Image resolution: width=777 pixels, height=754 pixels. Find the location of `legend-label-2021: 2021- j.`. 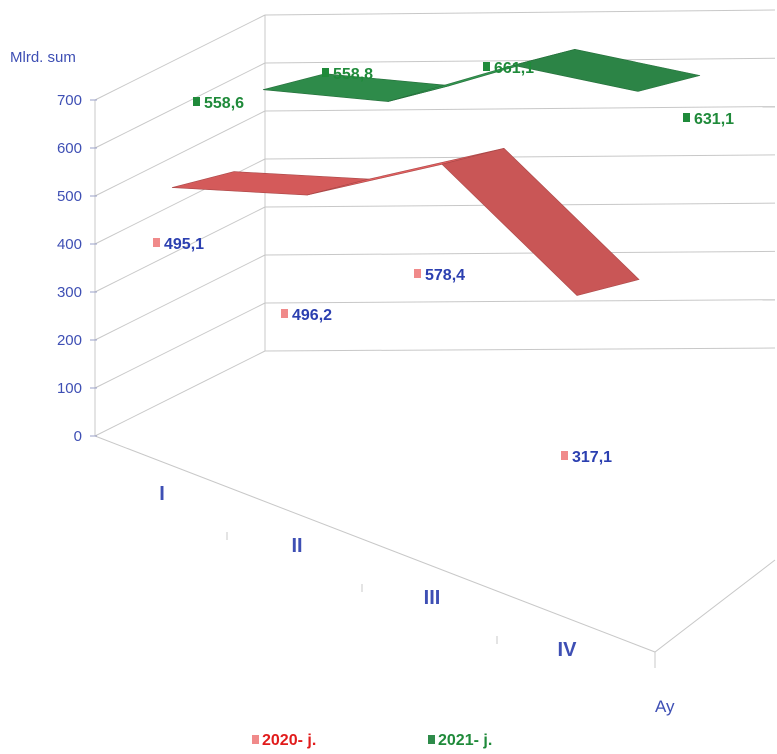

legend-label-2021: 2021- j. is located at coordinates (465, 740).